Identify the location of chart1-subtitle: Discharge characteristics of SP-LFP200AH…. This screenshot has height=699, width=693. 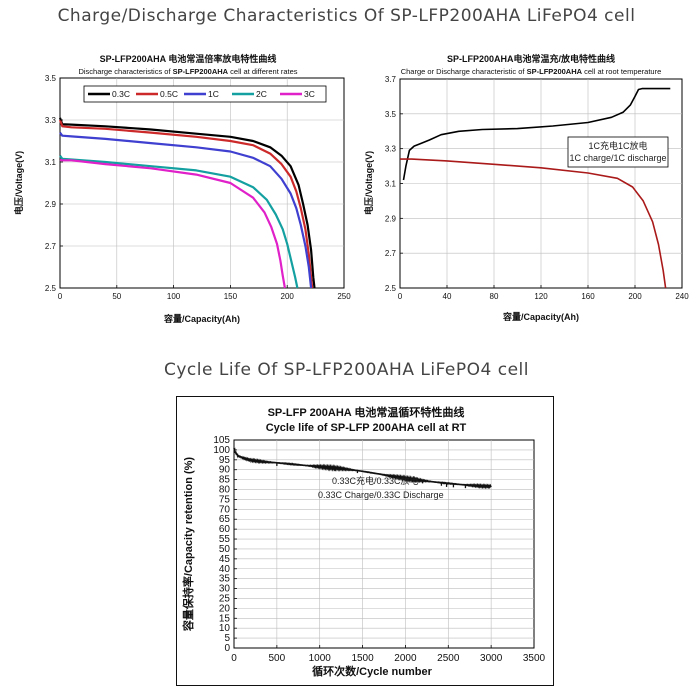
(187, 71).